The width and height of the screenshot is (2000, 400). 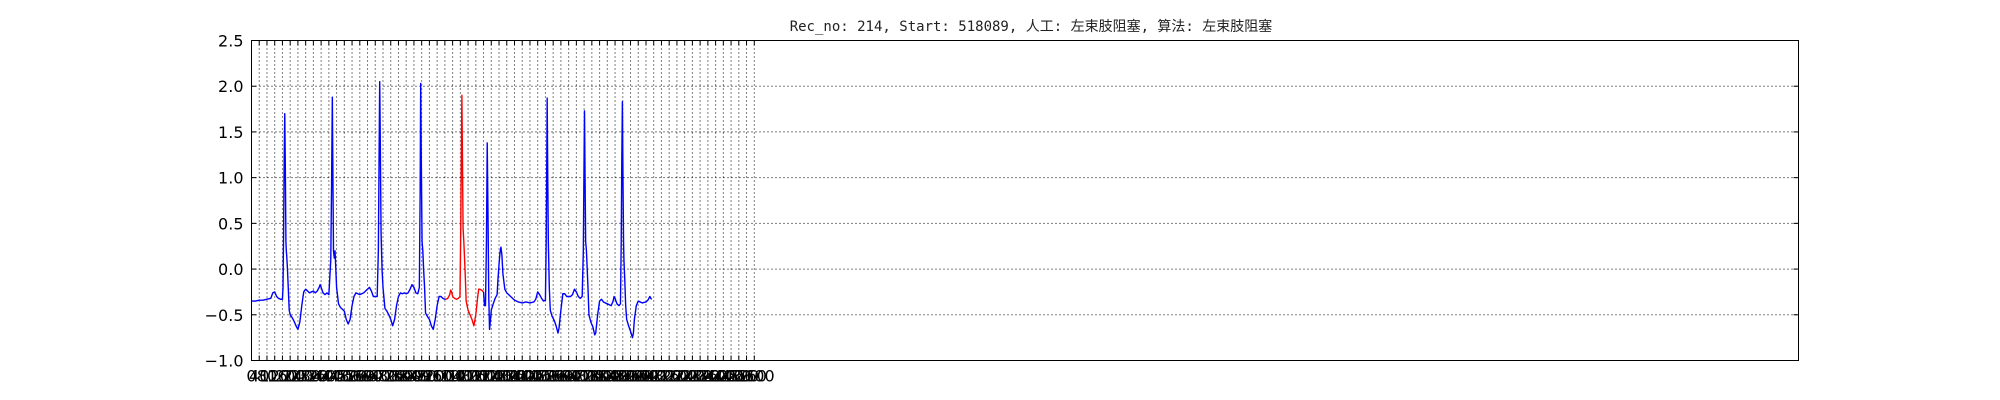 What do you see at coordinates (352, 376) in the screenshot?
I see `x-tick-label: 520` at bounding box center [352, 376].